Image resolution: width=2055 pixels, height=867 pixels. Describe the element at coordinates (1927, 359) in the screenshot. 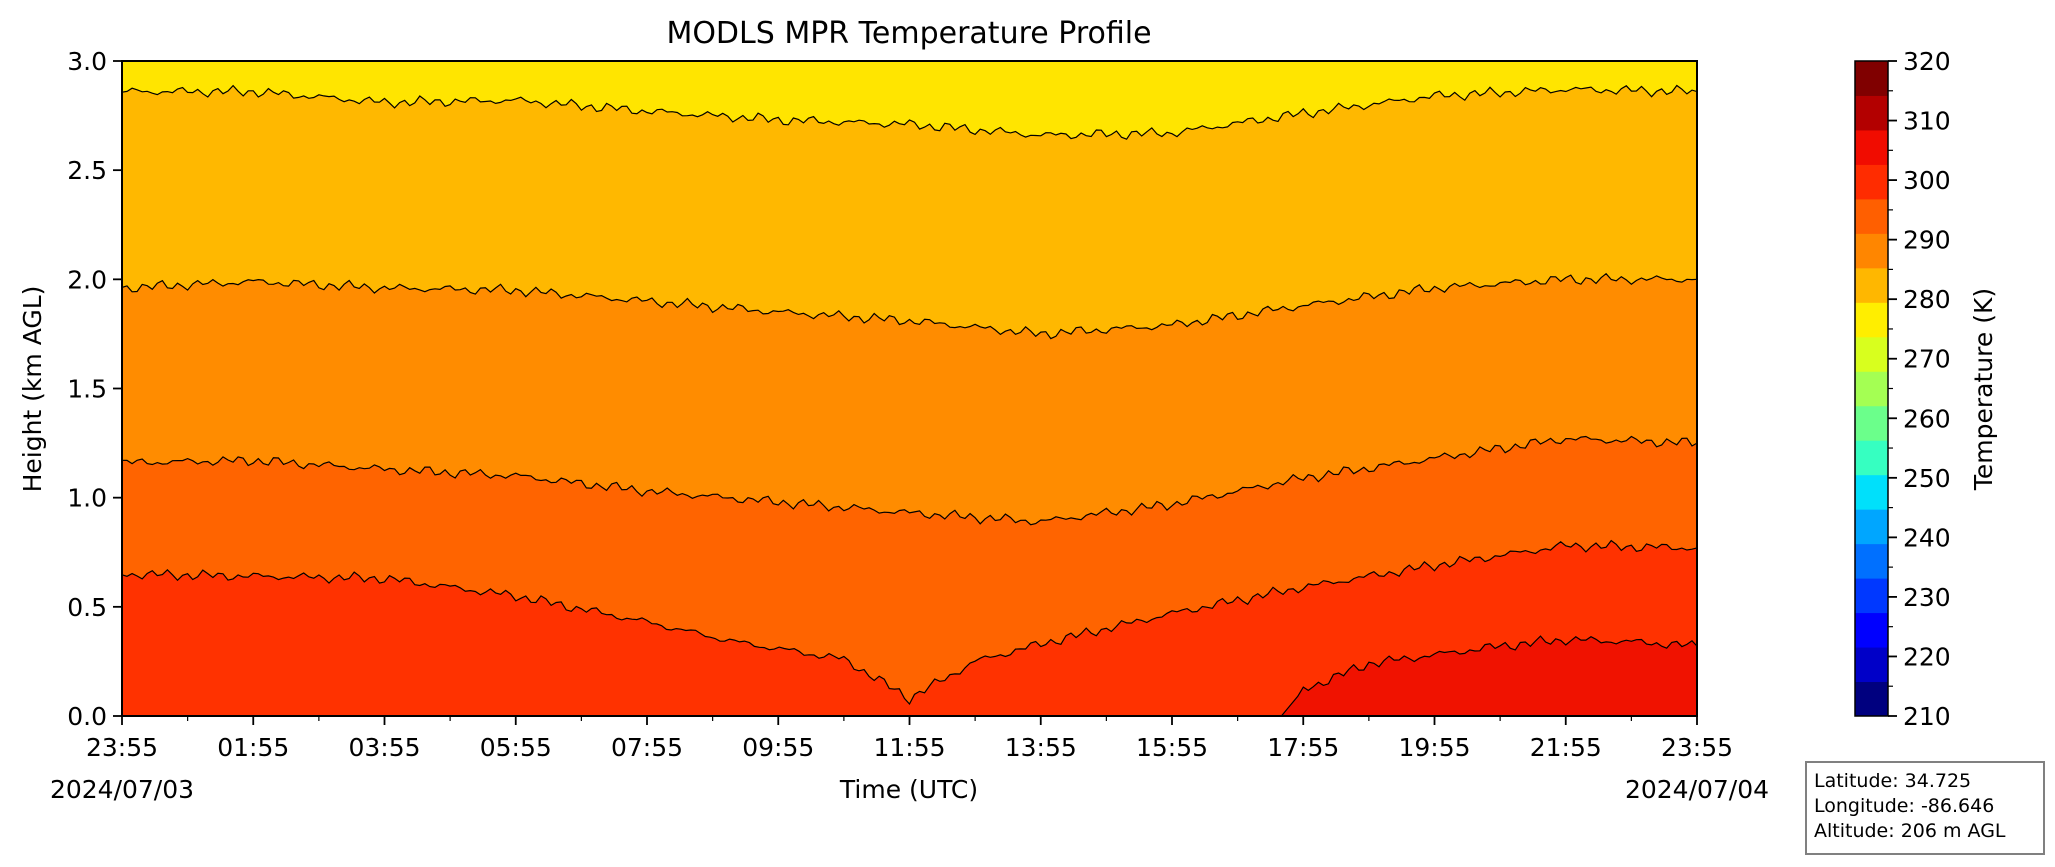

I see `colorbar-tick-label: 270` at that location.